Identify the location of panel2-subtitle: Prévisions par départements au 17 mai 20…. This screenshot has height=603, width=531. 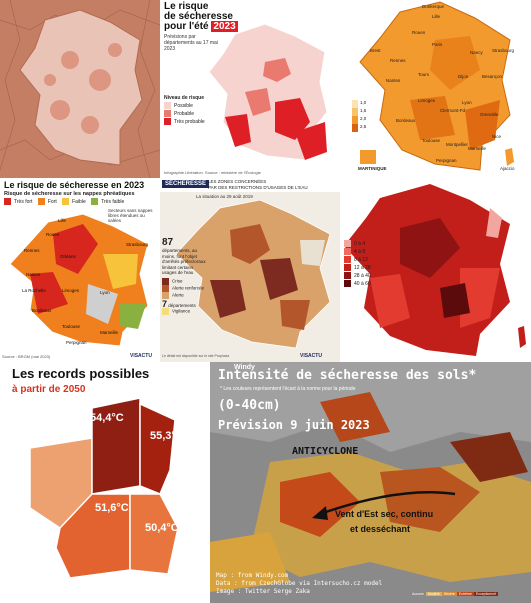
(191, 43).